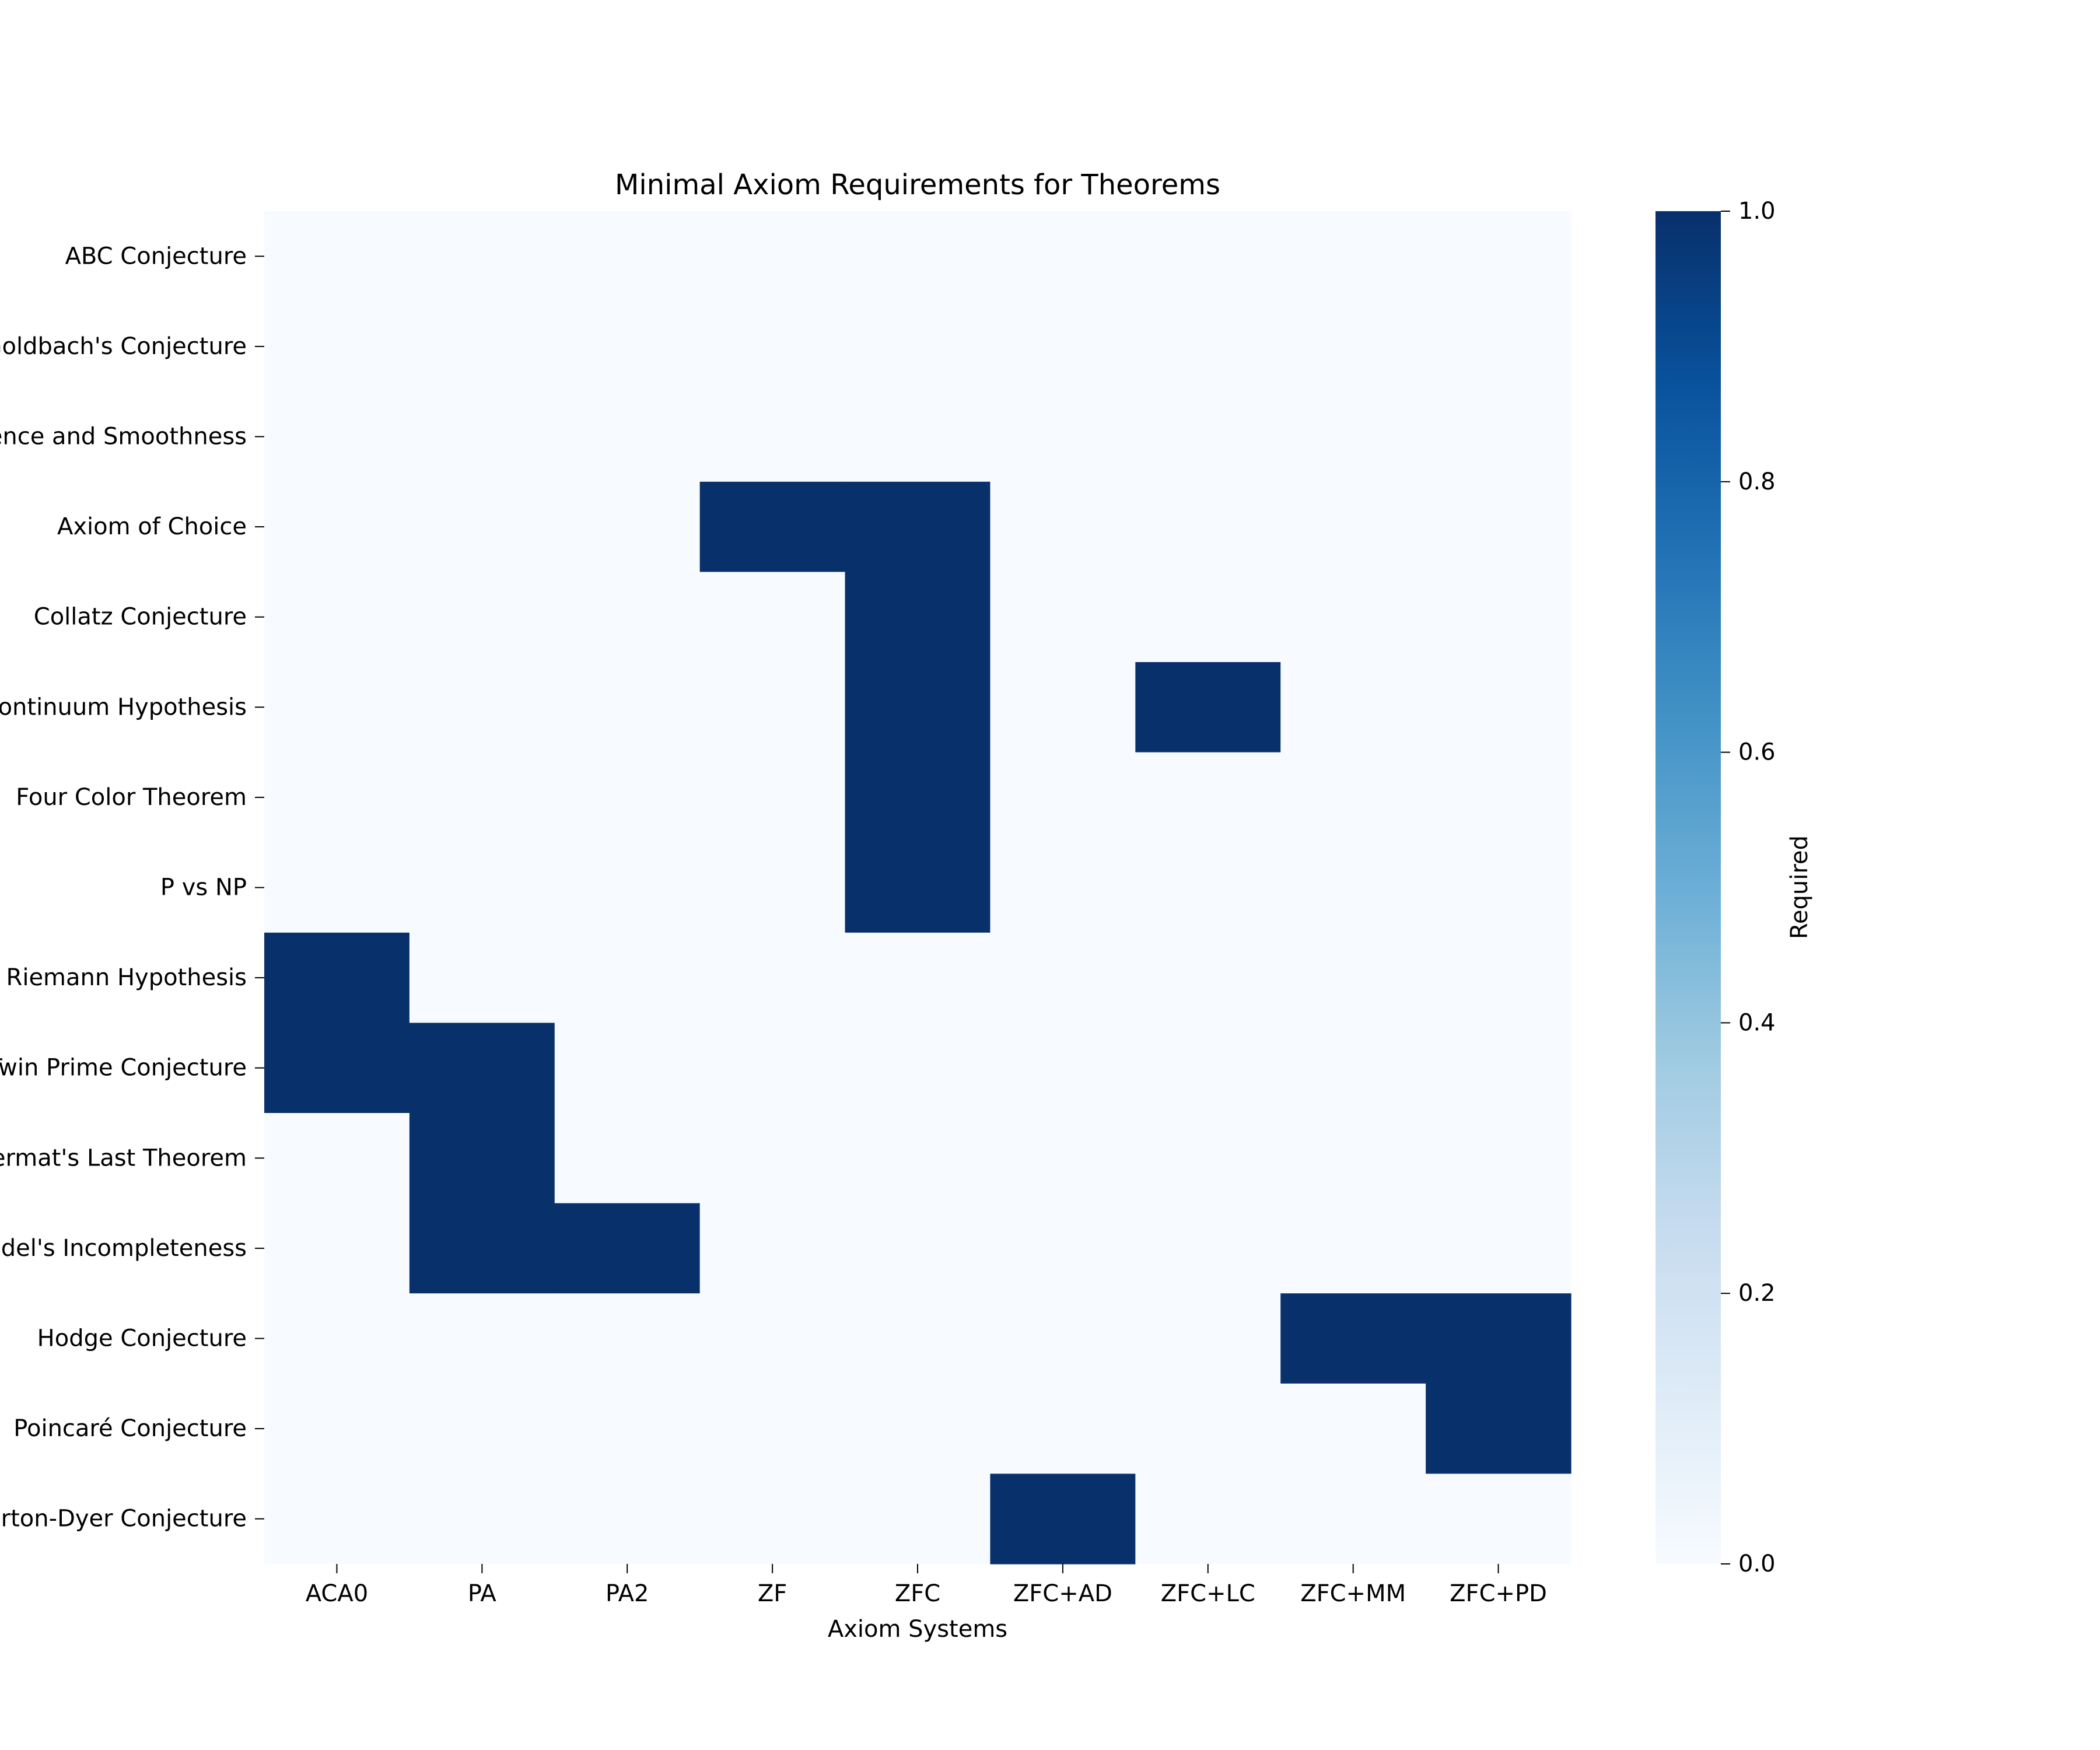 The image size is (2100, 1750). What do you see at coordinates (142, 1338) in the screenshot?
I see `y-tick-label: Hodge Conjecture` at bounding box center [142, 1338].